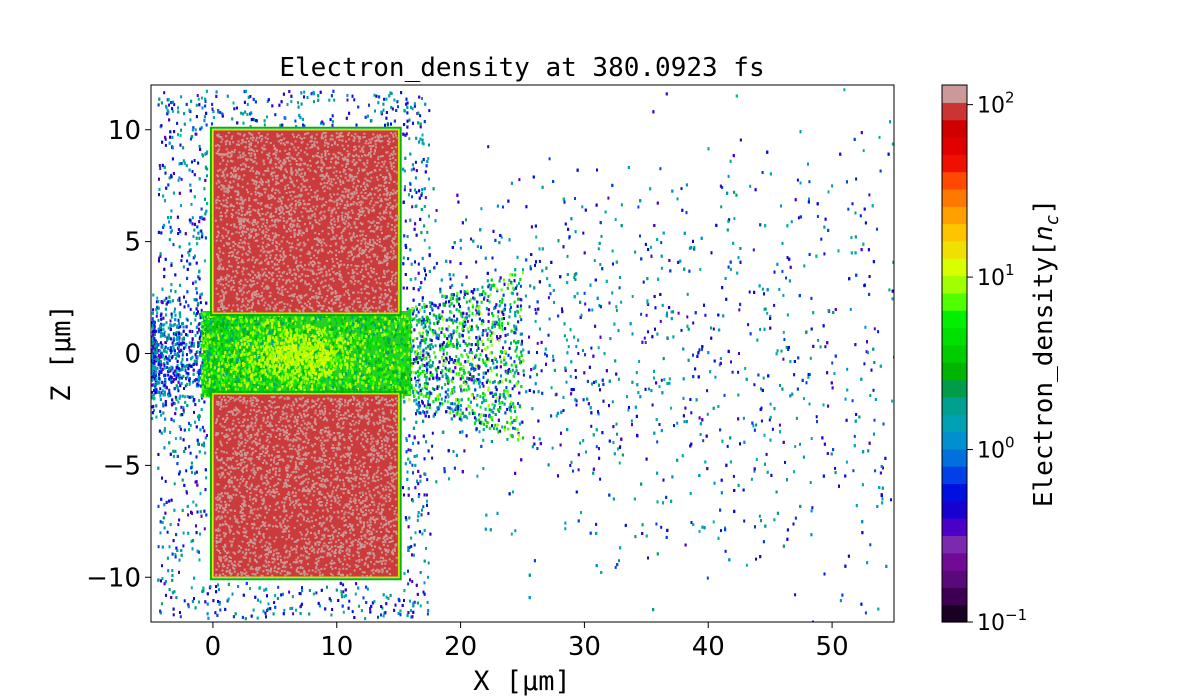  I want to click on colorbar-tick-label: 10⁰, so click(996, 449).